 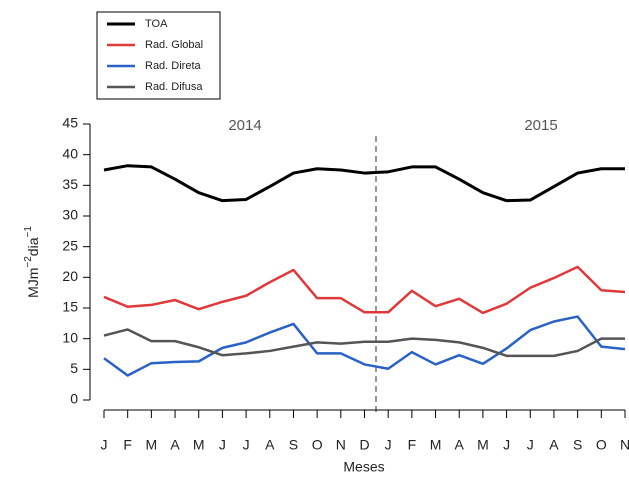 I want to click on legend-label: Rad. Direta, so click(x=173, y=66).